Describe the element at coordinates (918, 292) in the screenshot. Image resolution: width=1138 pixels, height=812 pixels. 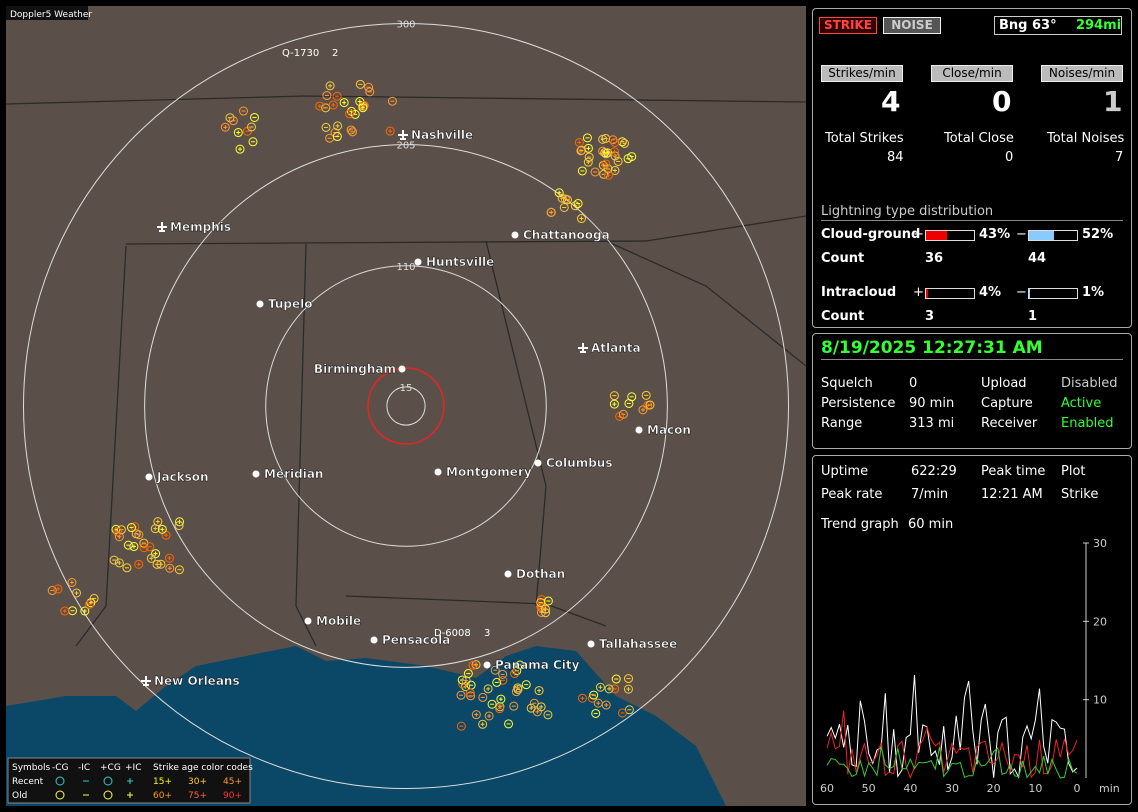
I see `sign: +` at that location.